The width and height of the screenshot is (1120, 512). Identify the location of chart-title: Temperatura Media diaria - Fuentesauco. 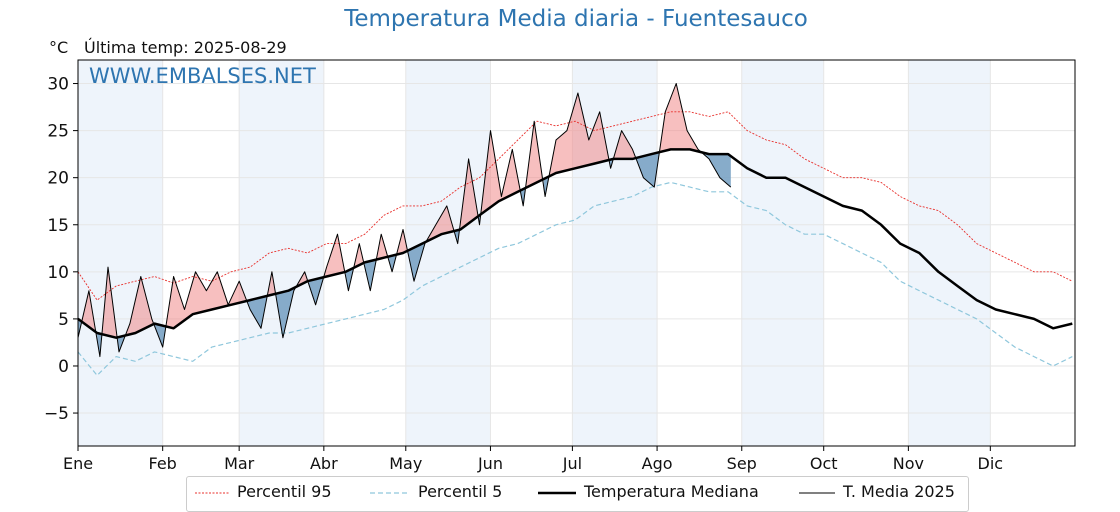
(576, 19).